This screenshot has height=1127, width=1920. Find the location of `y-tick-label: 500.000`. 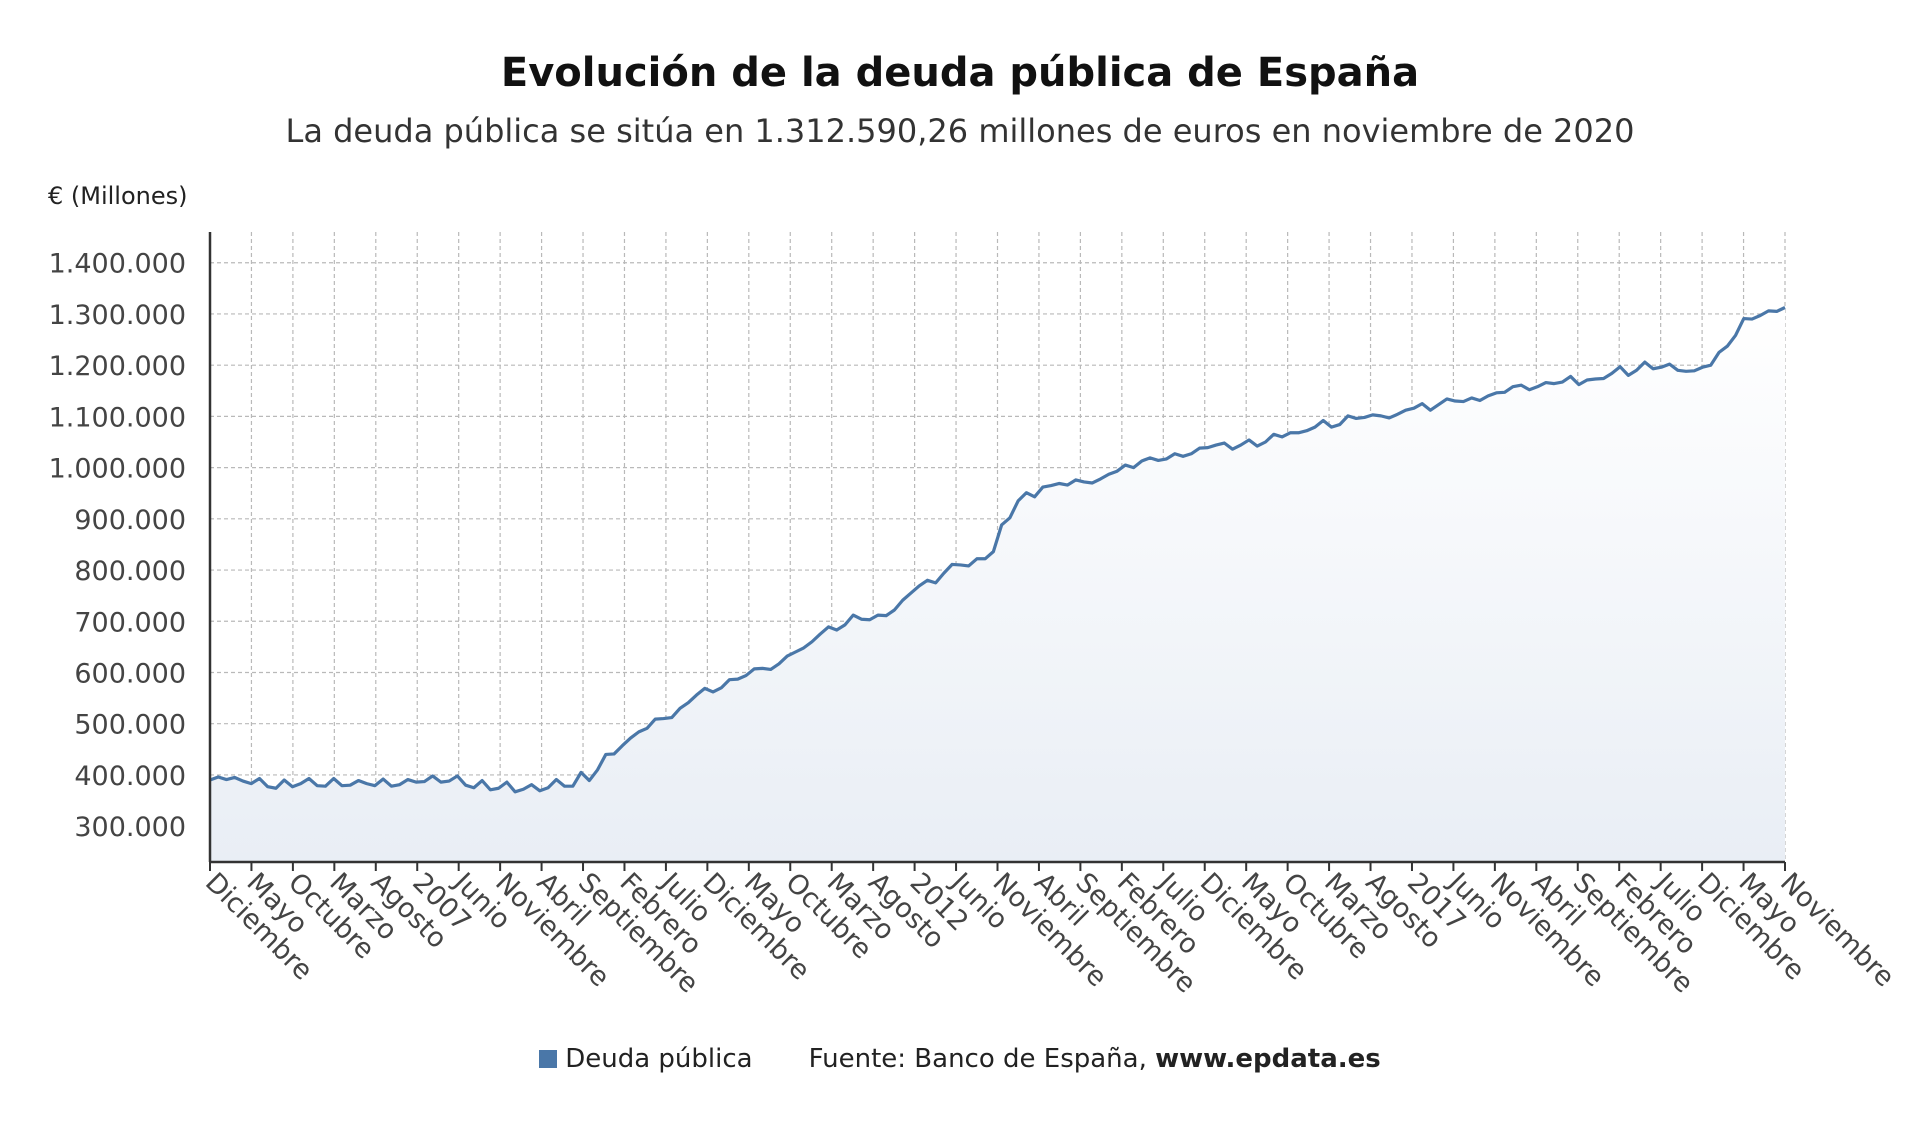

y-tick-label: 500.000 is located at coordinates (130, 725).